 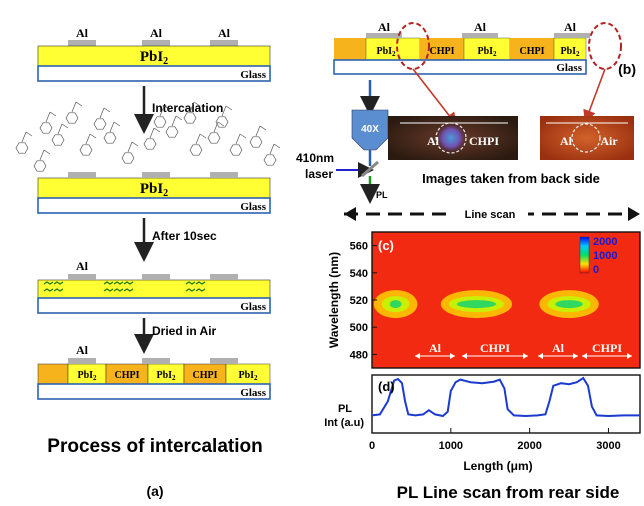 I want to click on panel-c-label: (c), so click(x=386, y=245).